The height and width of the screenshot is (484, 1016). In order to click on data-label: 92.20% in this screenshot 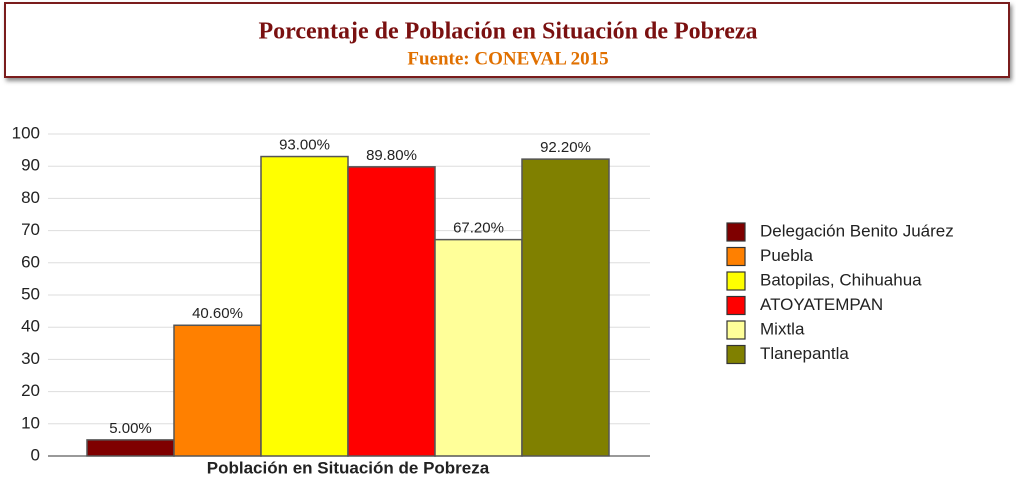, I will do `click(565, 147)`.